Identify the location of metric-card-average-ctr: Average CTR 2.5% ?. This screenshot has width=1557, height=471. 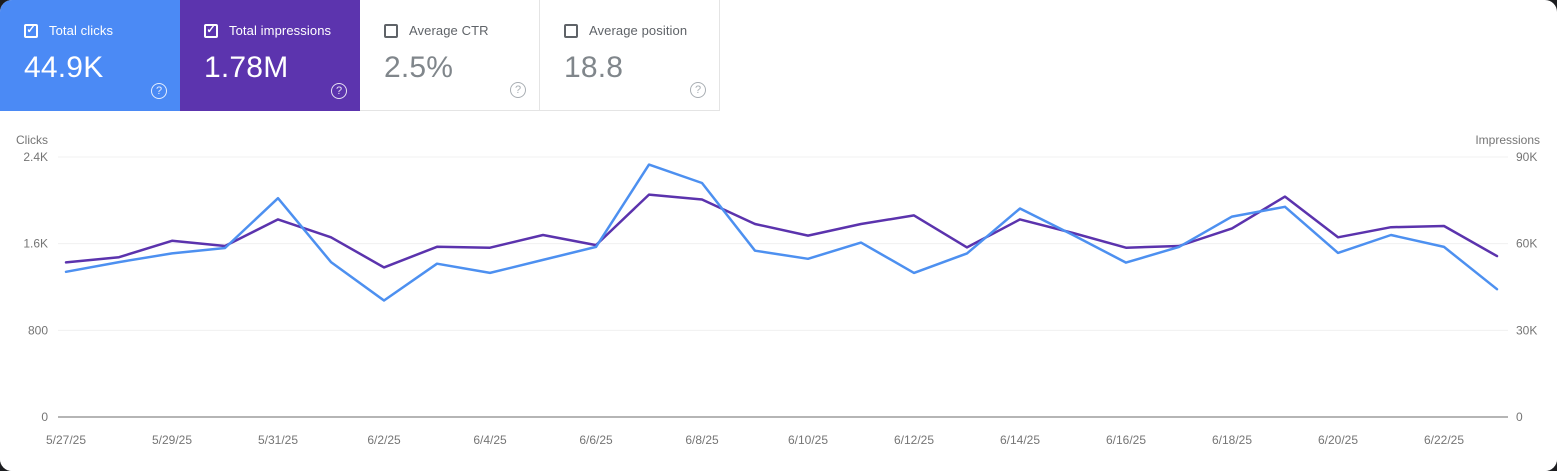
(450, 55).